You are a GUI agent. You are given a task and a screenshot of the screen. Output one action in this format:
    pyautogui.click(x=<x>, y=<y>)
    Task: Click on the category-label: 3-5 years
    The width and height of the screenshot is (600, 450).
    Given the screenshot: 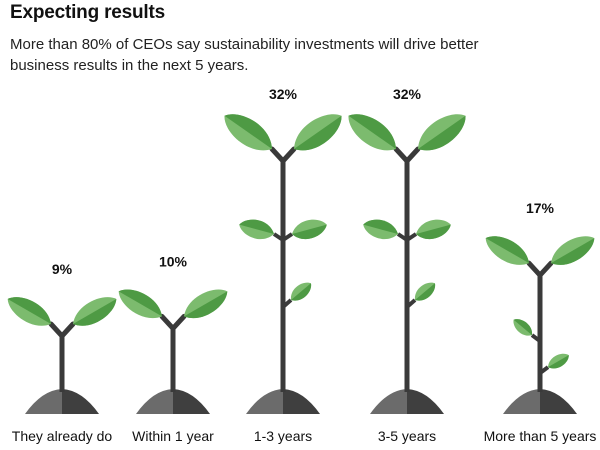 What is the action you would take?
    pyautogui.click(x=407, y=436)
    